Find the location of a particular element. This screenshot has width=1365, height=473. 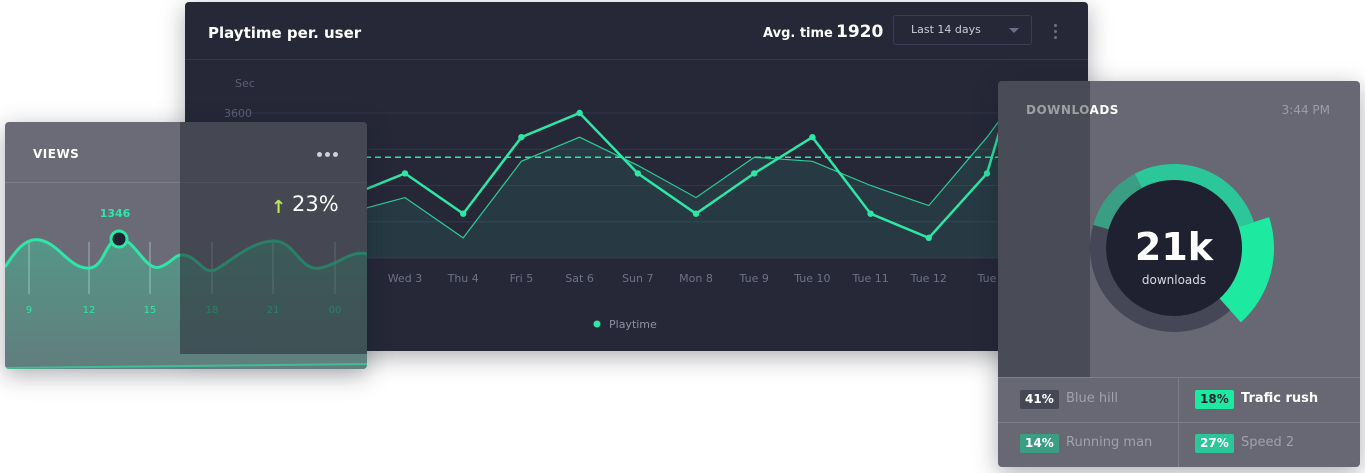

views-card: VIEWS 1346 91215182100 ↑ 23% is located at coordinates (186, 245).